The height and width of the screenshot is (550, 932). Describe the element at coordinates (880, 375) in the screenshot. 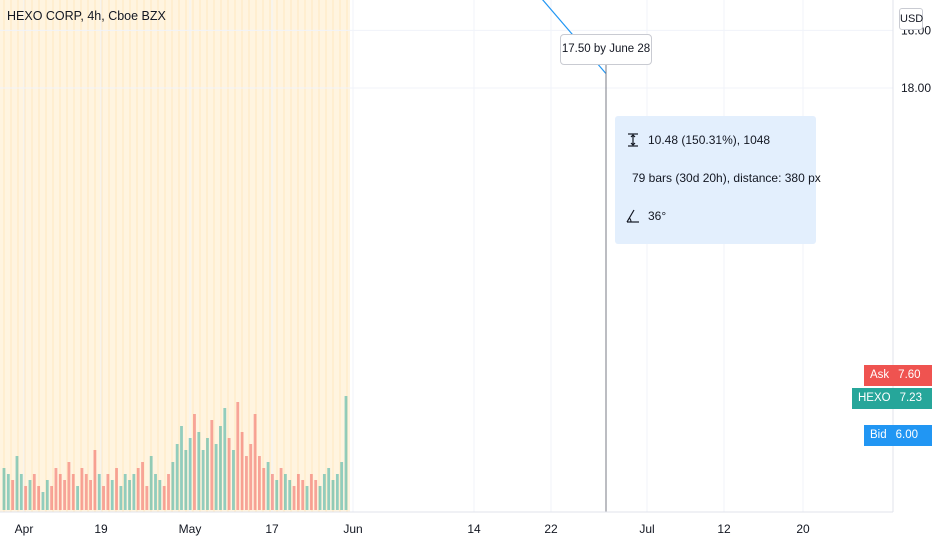

I see `ask-label: Ask` at that location.